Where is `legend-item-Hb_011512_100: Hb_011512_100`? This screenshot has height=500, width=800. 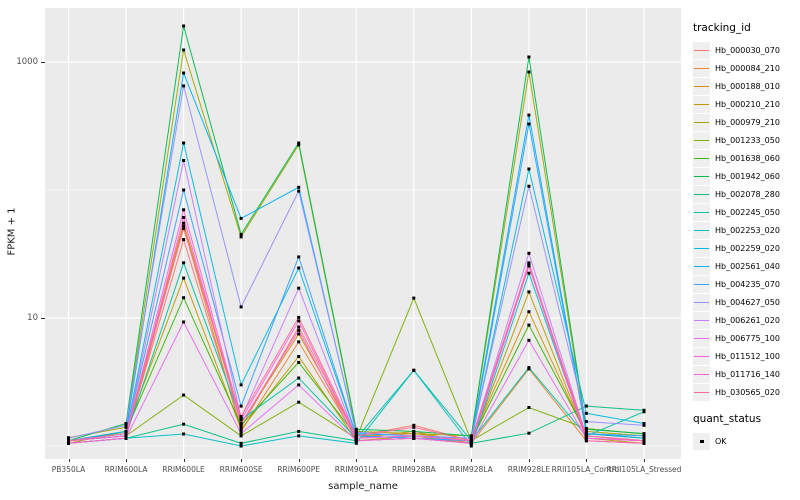 legend-item-Hb_011512_100: Hb_011512_100 is located at coordinates (746, 356).